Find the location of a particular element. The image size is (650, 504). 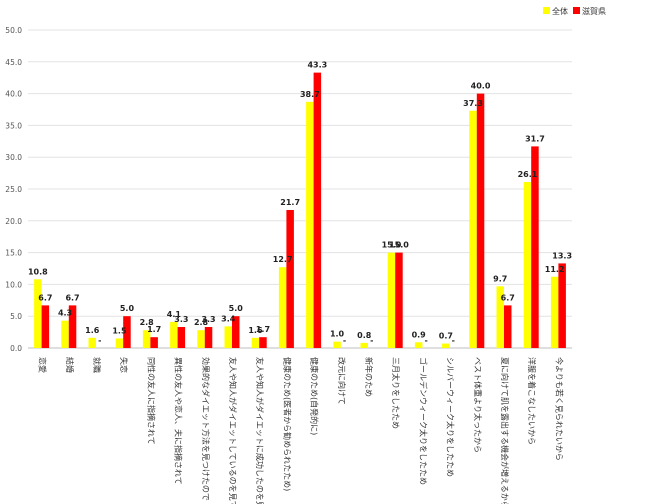

y-tick-label: 0.0 is located at coordinates (16, 348).